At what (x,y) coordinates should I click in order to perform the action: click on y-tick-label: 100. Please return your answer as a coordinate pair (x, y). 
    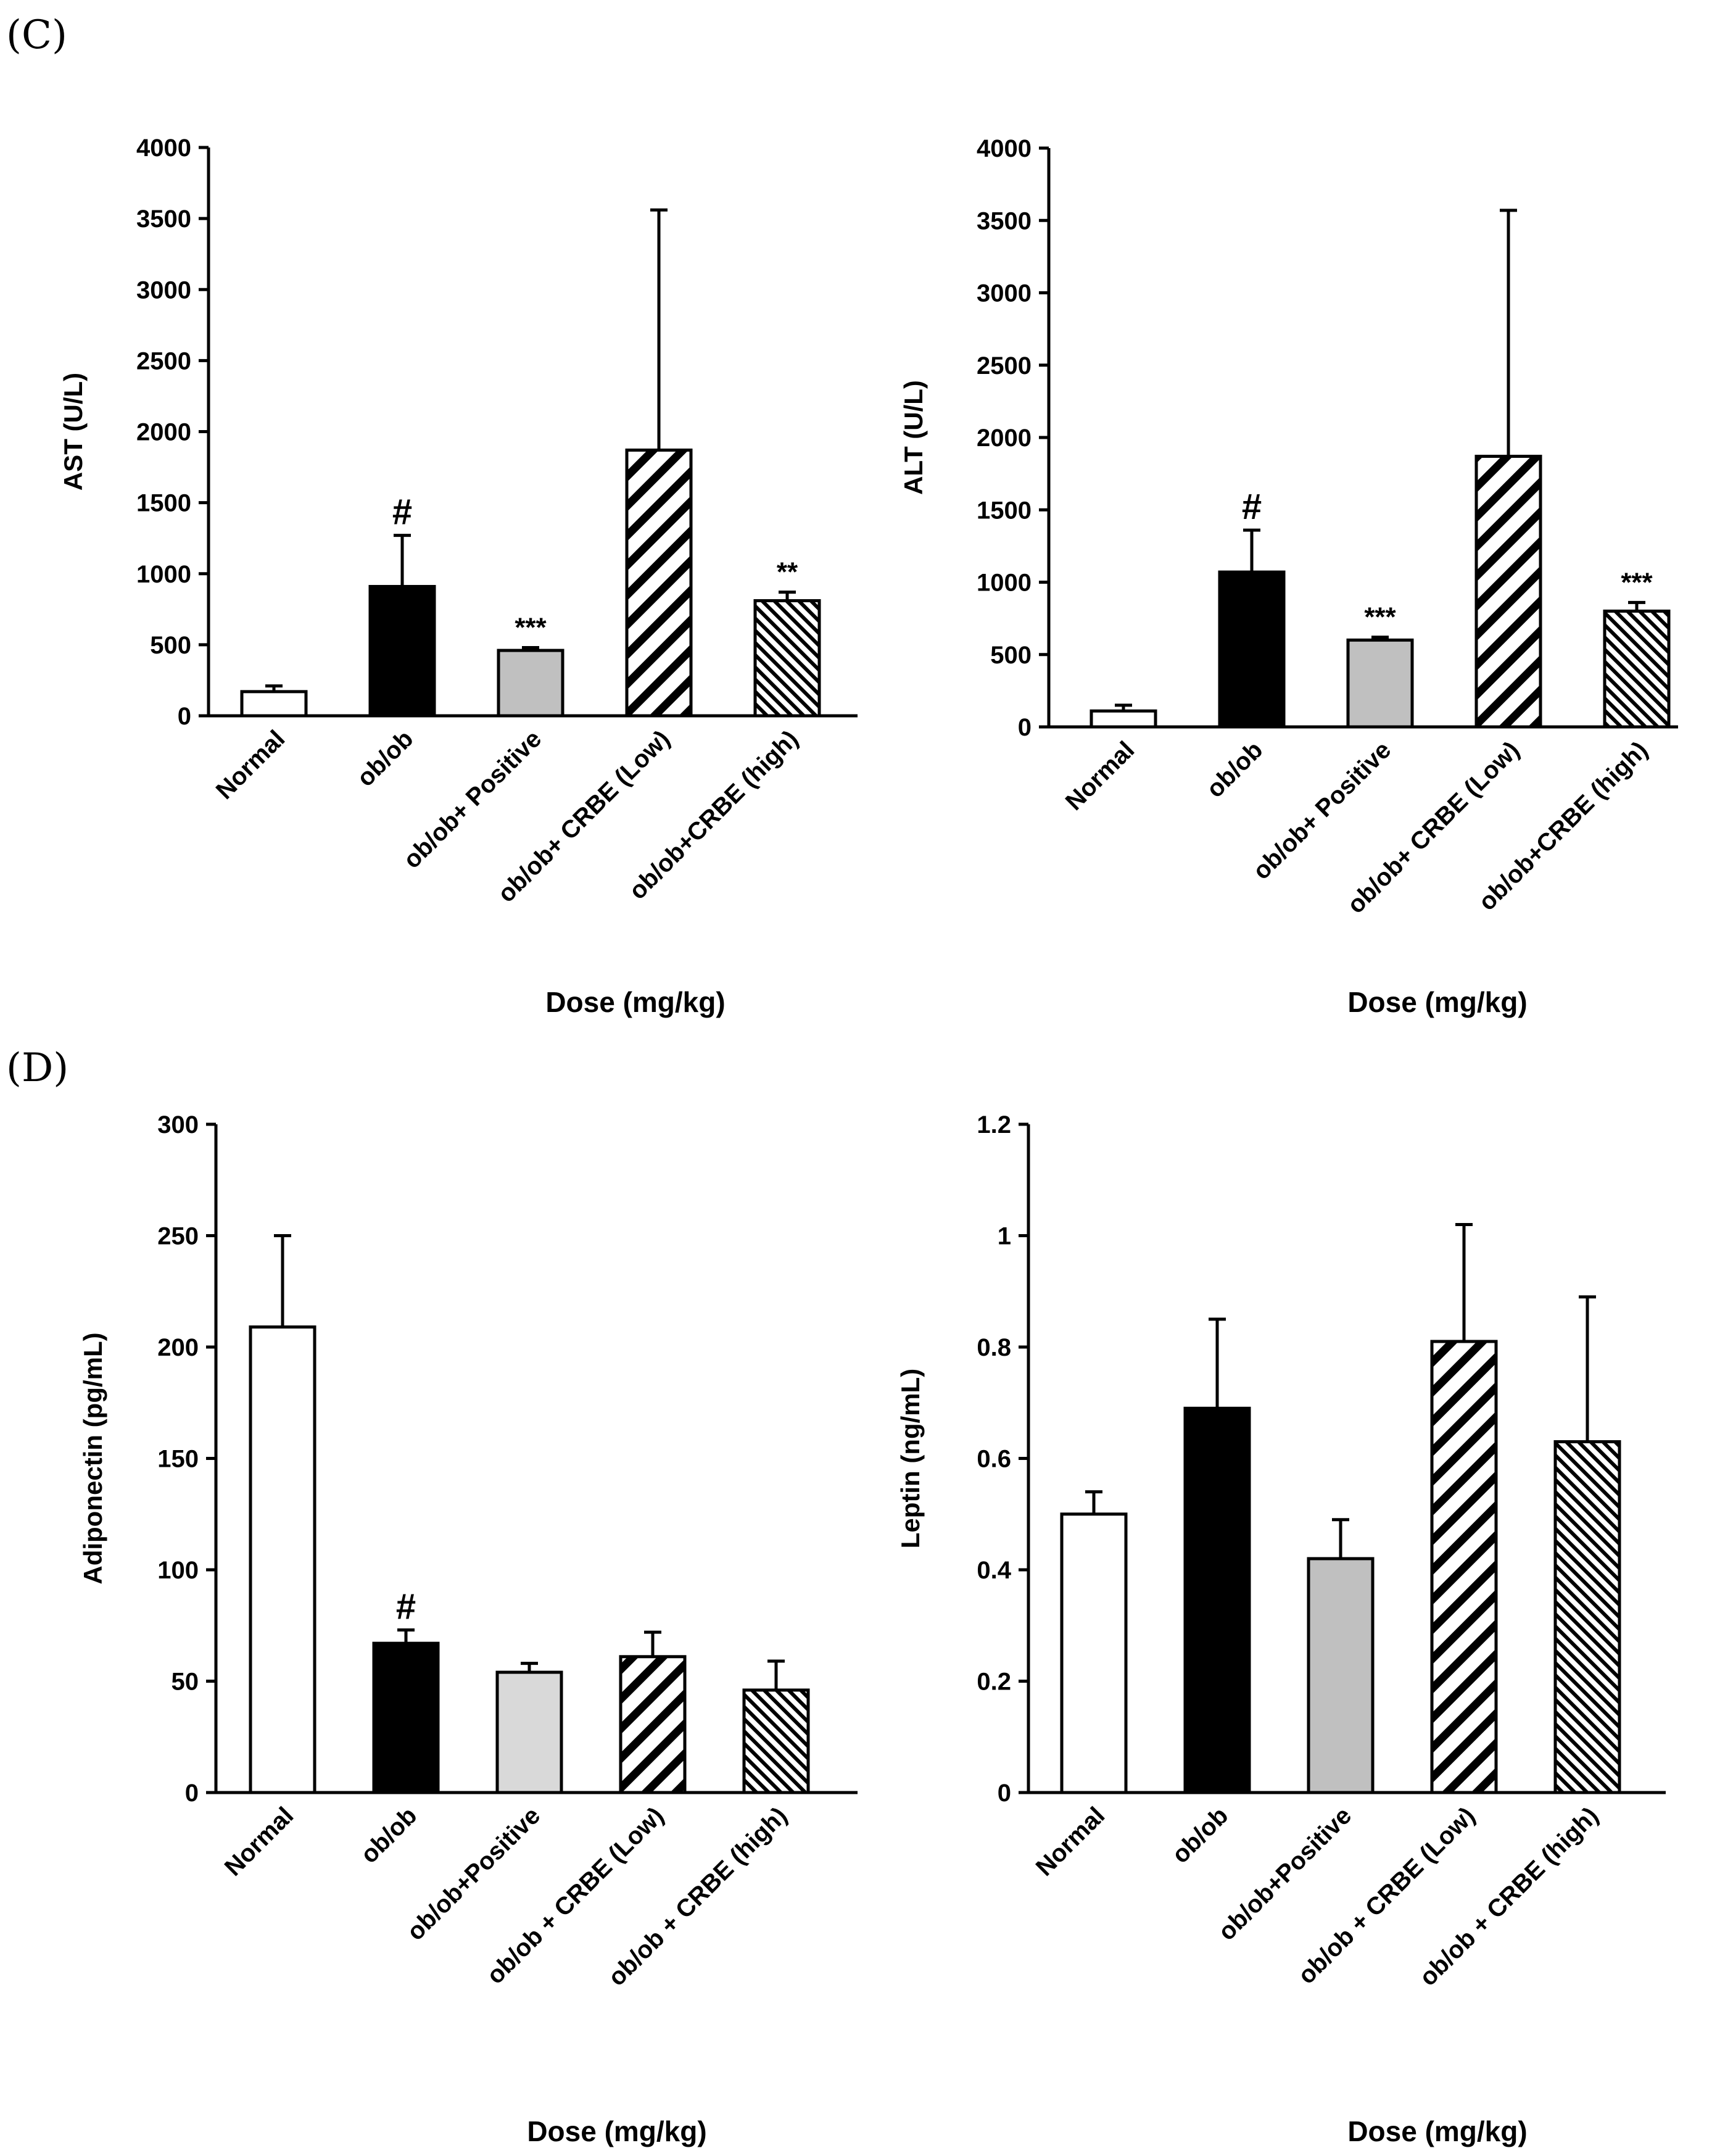
    Looking at the image, I should click on (178, 1570).